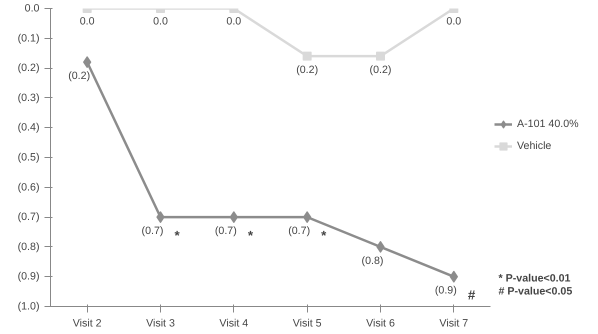  I want to click on y-tick-label: (0.9), so click(29, 276).